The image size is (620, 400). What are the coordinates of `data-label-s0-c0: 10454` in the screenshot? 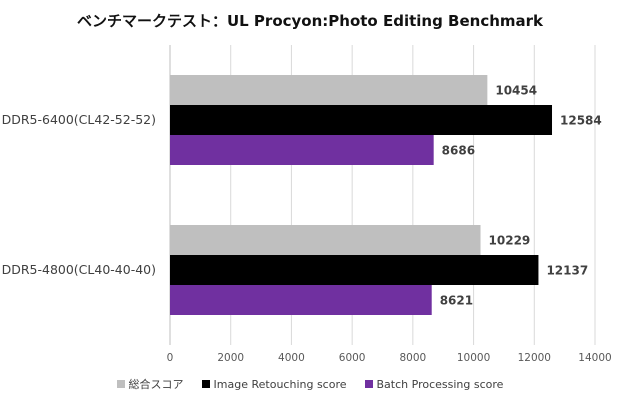 It's located at (516, 91).